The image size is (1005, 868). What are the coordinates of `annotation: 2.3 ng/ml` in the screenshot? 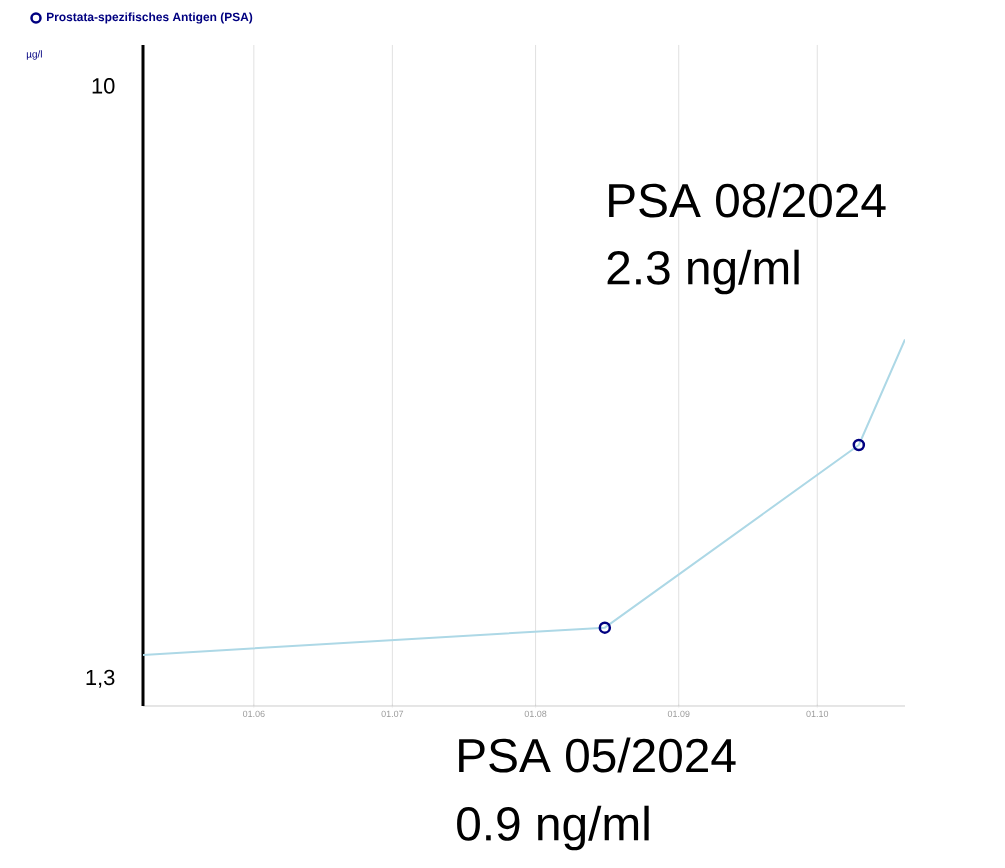 It's located at (703, 272).